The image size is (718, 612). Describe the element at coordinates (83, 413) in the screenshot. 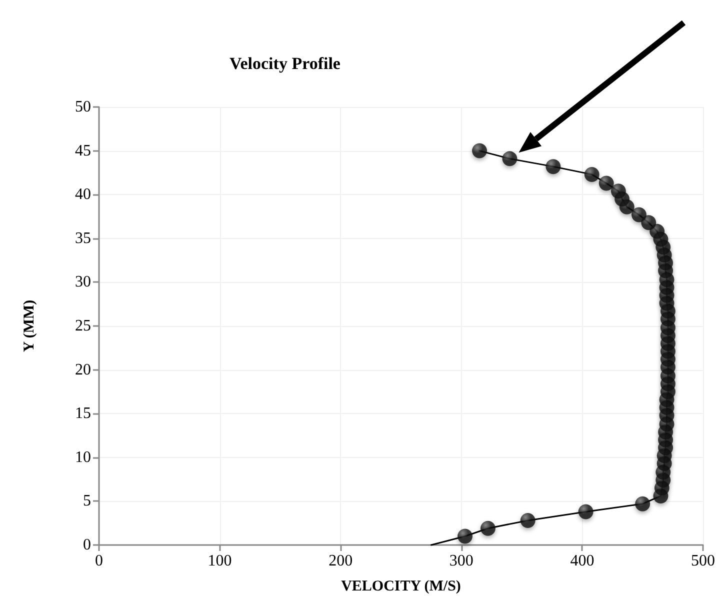

I see `y-tick-label: 15` at that location.